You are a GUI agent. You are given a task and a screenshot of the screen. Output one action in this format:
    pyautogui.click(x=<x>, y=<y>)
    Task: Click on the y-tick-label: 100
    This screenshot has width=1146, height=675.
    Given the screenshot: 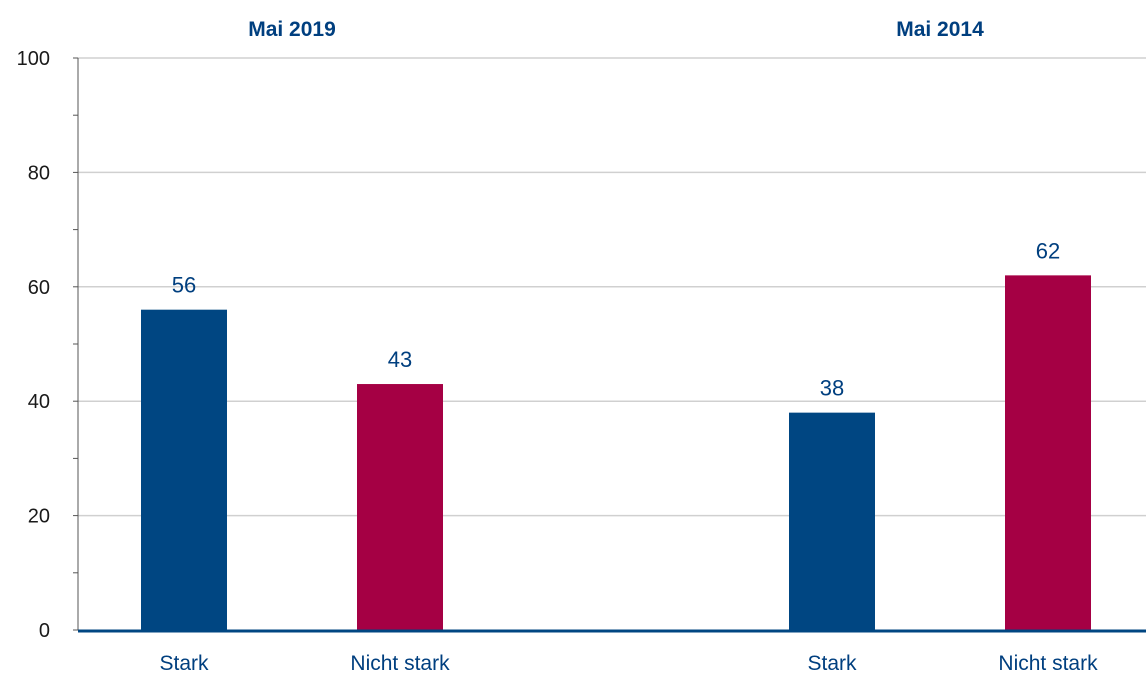 What is the action you would take?
    pyautogui.click(x=33, y=59)
    